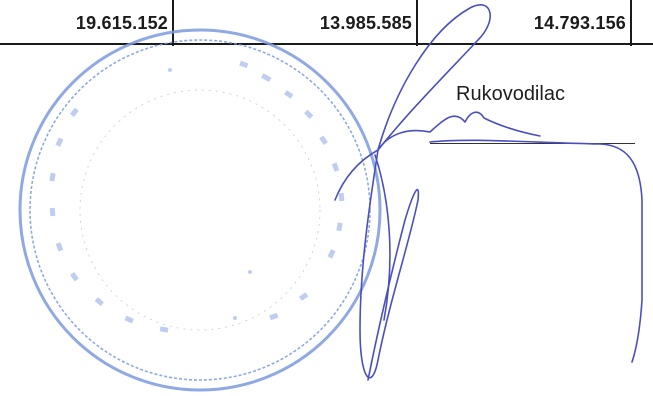  I want to click on table-cell-value-3: 14.793.156, so click(579, 22).